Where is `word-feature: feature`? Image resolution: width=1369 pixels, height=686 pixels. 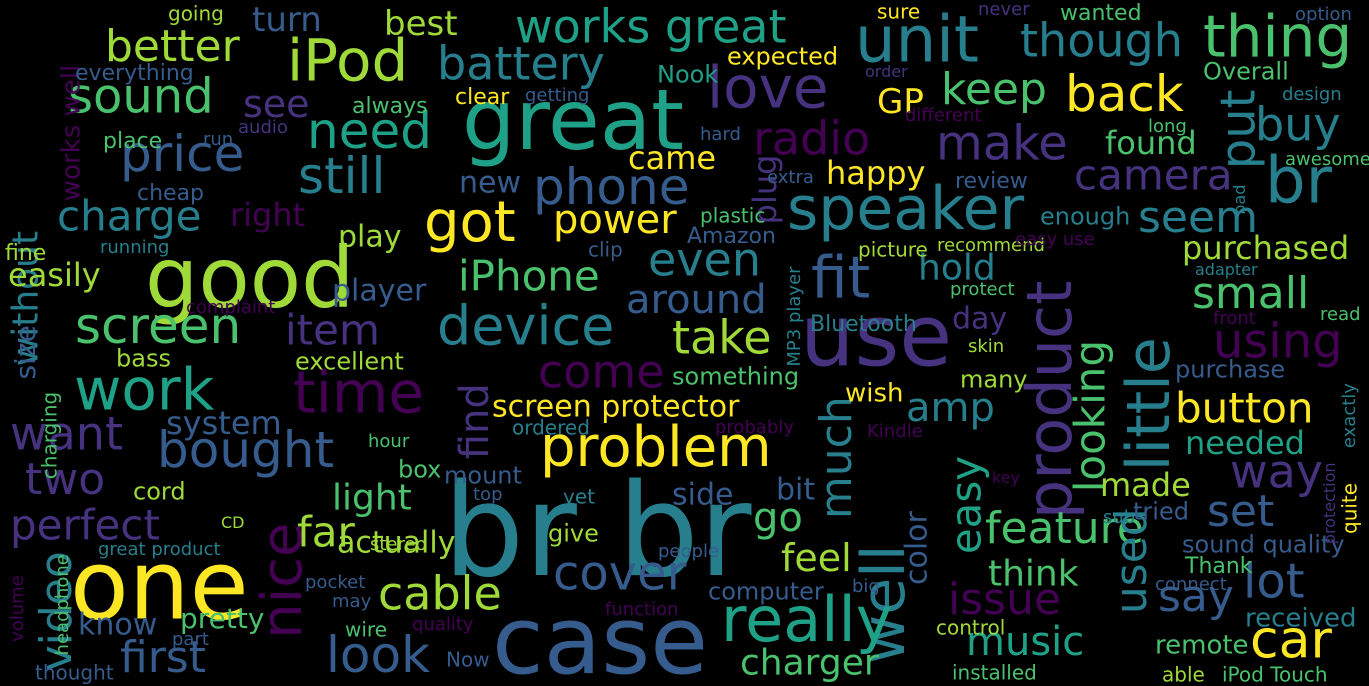
word-feature: feature is located at coordinates (1064, 528).